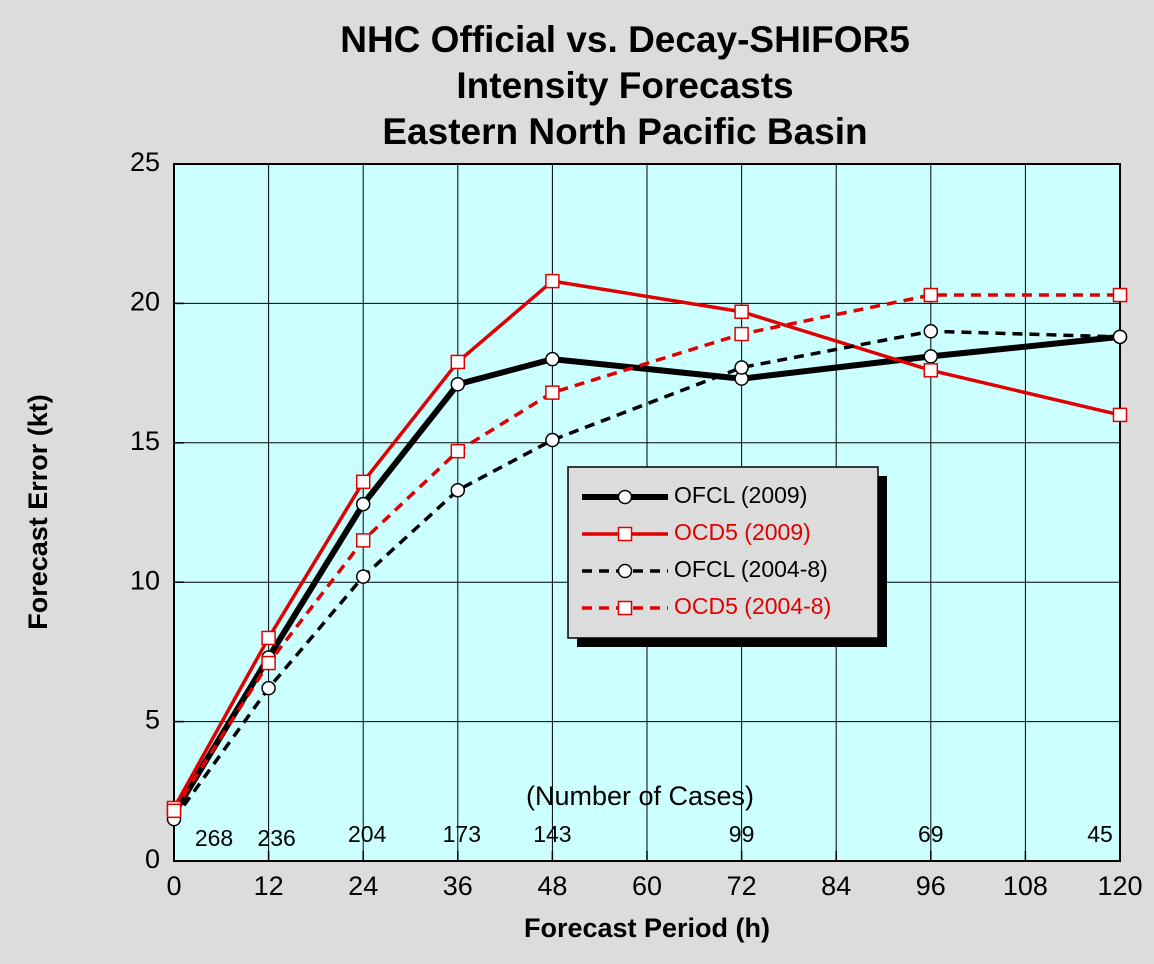 The height and width of the screenshot is (964, 1154). I want to click on x-tick-label: 96, so click(931, 886).